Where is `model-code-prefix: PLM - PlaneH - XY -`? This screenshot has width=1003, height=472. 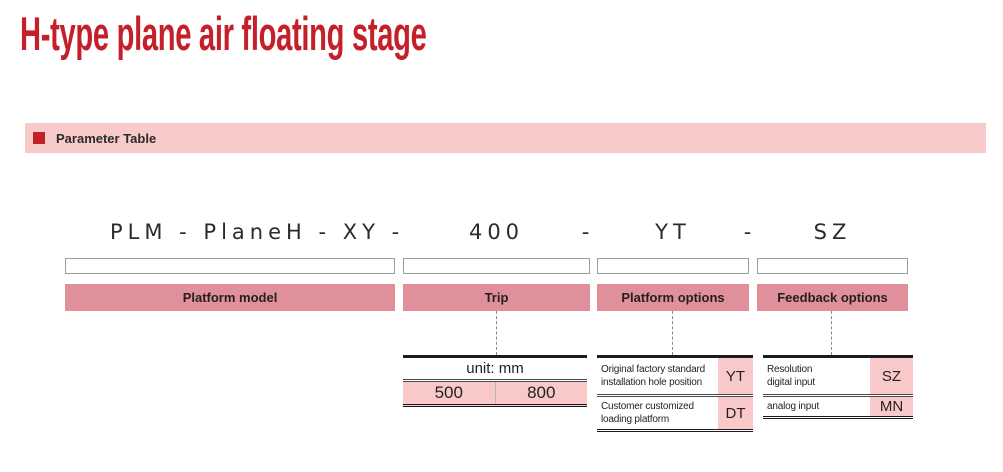
model-code-prefix: PLM - PlaneH - XY - is located at coordinates (257, 232).